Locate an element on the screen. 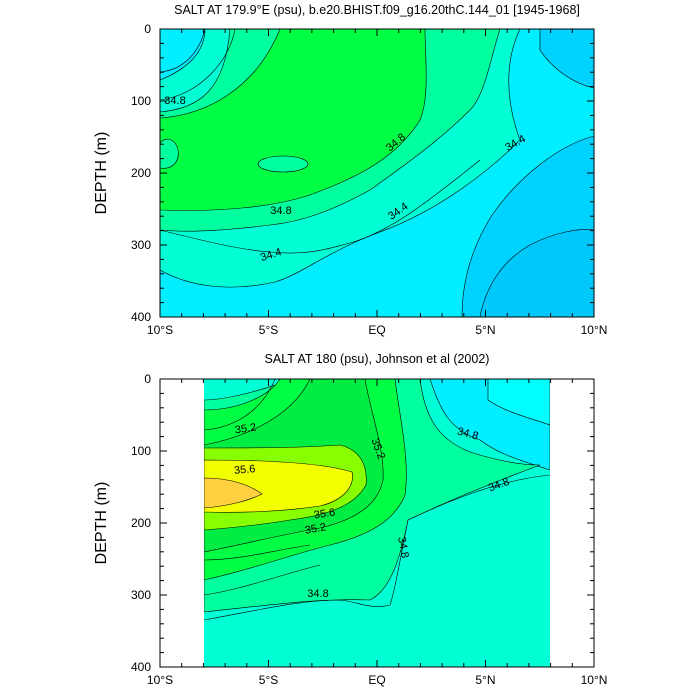  p1-contour-nw is located at coordinates (198, 65).